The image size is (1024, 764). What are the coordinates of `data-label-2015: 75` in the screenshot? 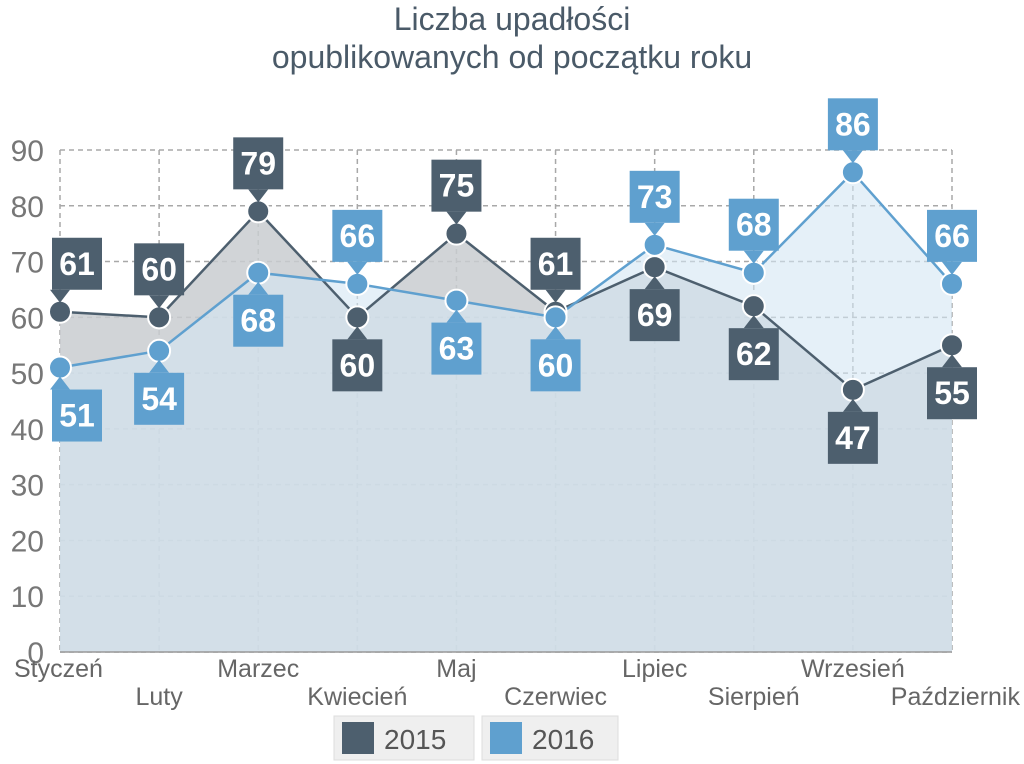 It's located at (456, 192).